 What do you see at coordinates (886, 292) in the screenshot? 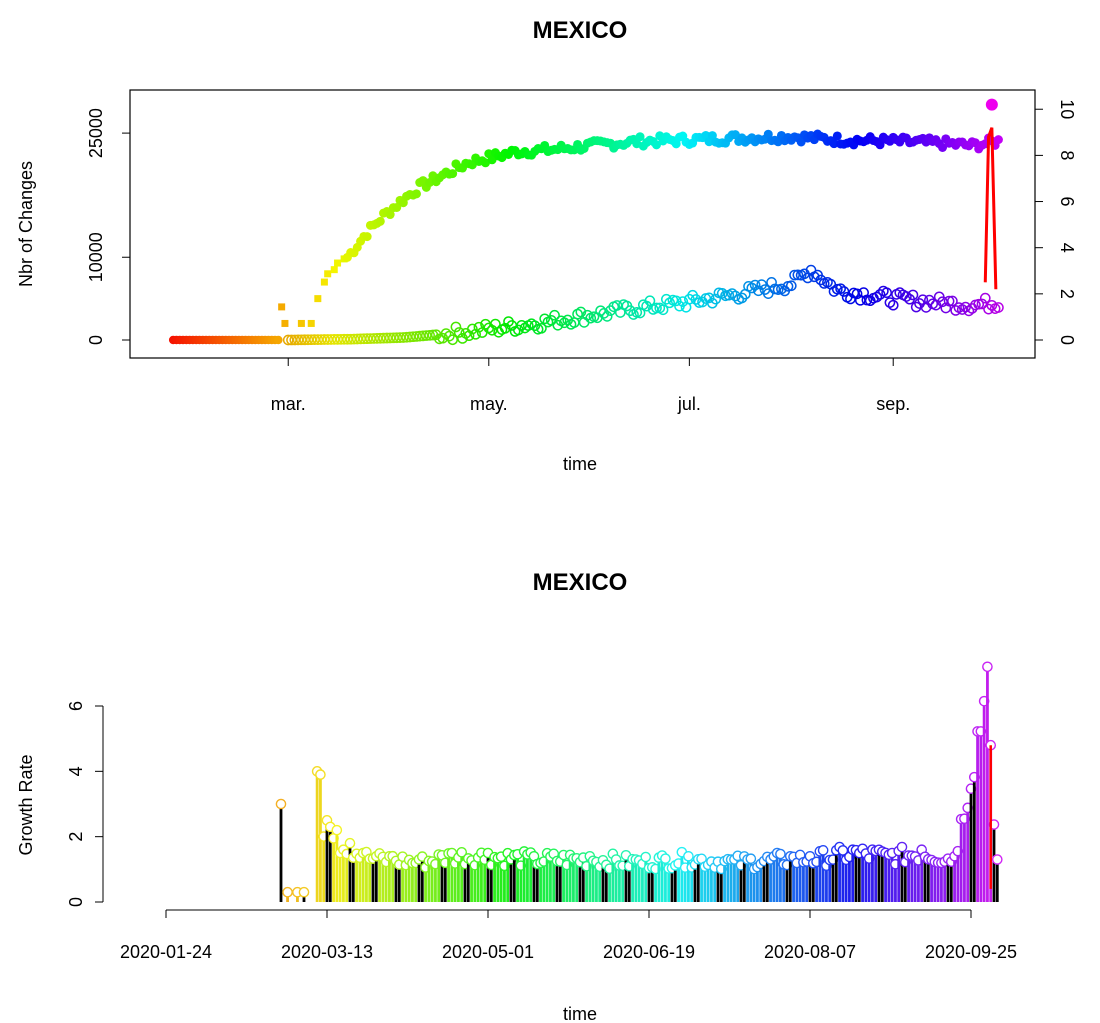
I see `top-point-open` at bounding box center [886, 292].